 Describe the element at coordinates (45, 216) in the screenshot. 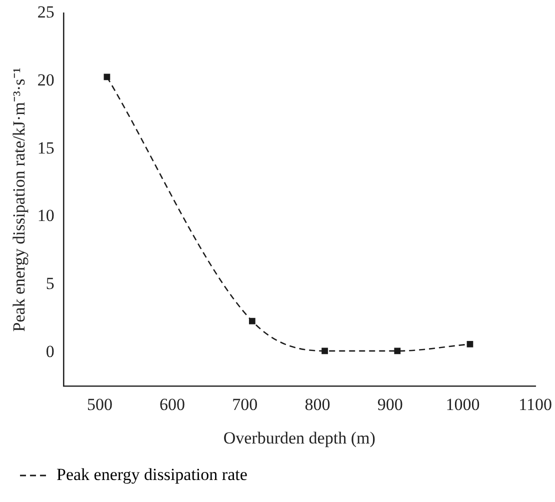

I see `y-tick-label: 10` at that location.